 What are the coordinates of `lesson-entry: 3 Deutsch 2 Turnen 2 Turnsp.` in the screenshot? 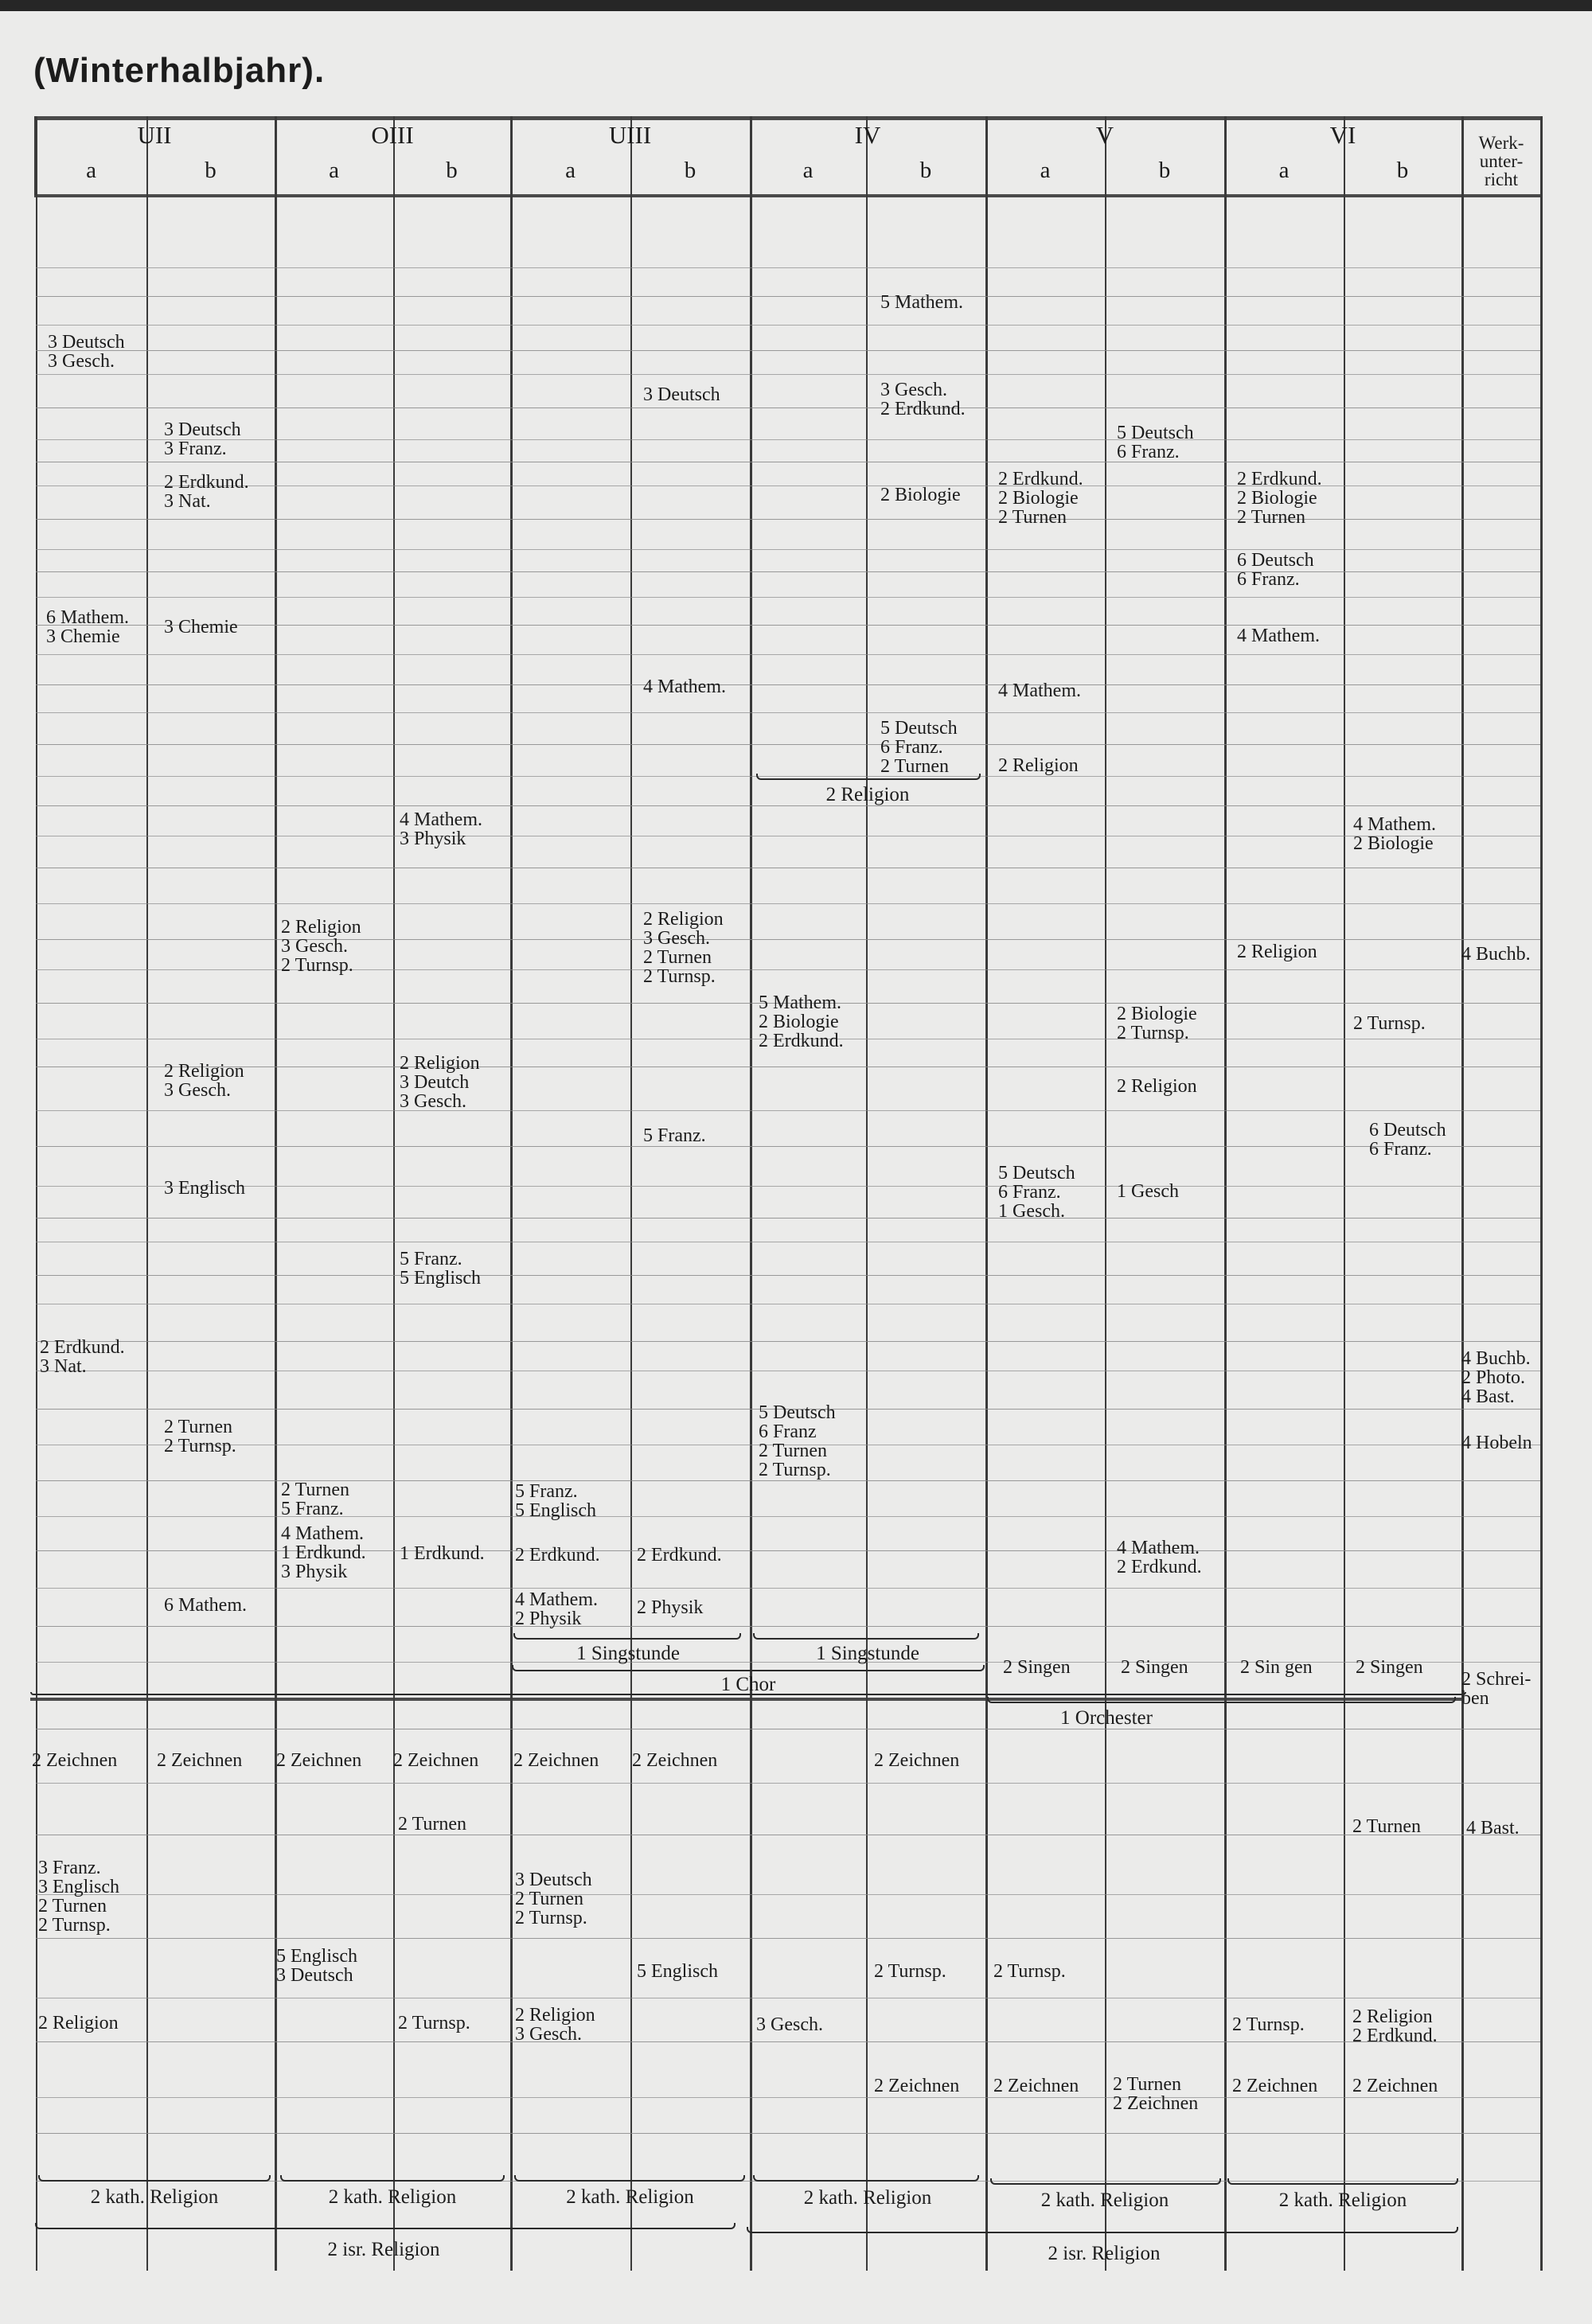 It's located at (554, 1899).